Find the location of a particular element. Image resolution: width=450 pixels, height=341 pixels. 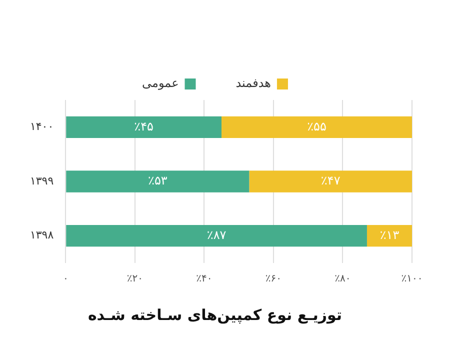

y-tick-label: ۱۳۹۸ is located at coordinates (42, 235).